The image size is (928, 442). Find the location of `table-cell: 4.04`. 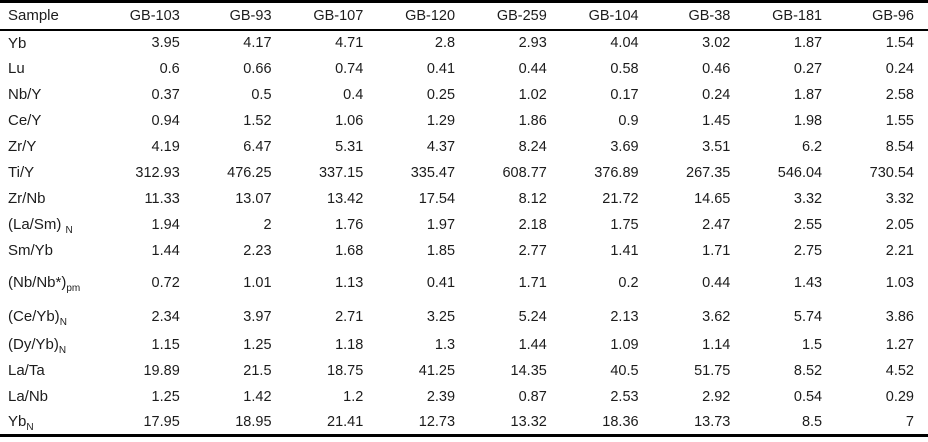

table-cell: 4.04 is located at coordinates (624, 43).